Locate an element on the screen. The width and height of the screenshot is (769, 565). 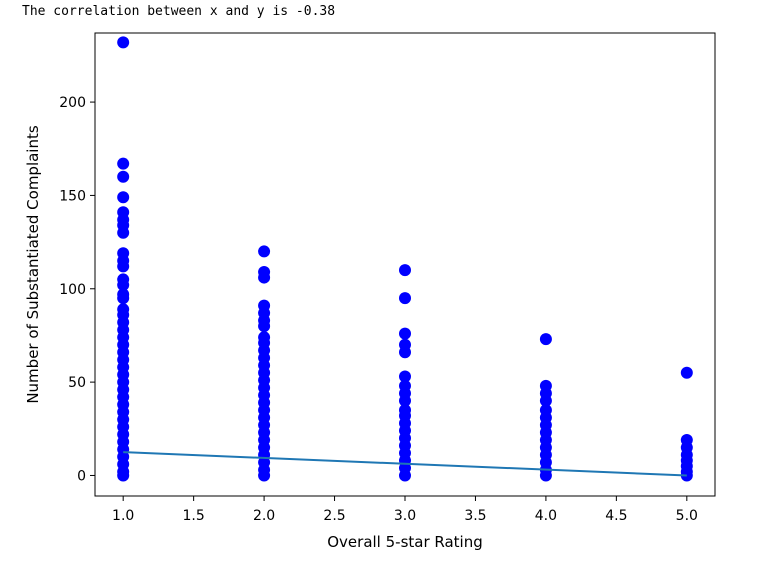
x-axis: 1.0 1.5 2.0 2.5 3.0 3.5 4.0 4.5 5.0 is located at coordinates (405, 510).